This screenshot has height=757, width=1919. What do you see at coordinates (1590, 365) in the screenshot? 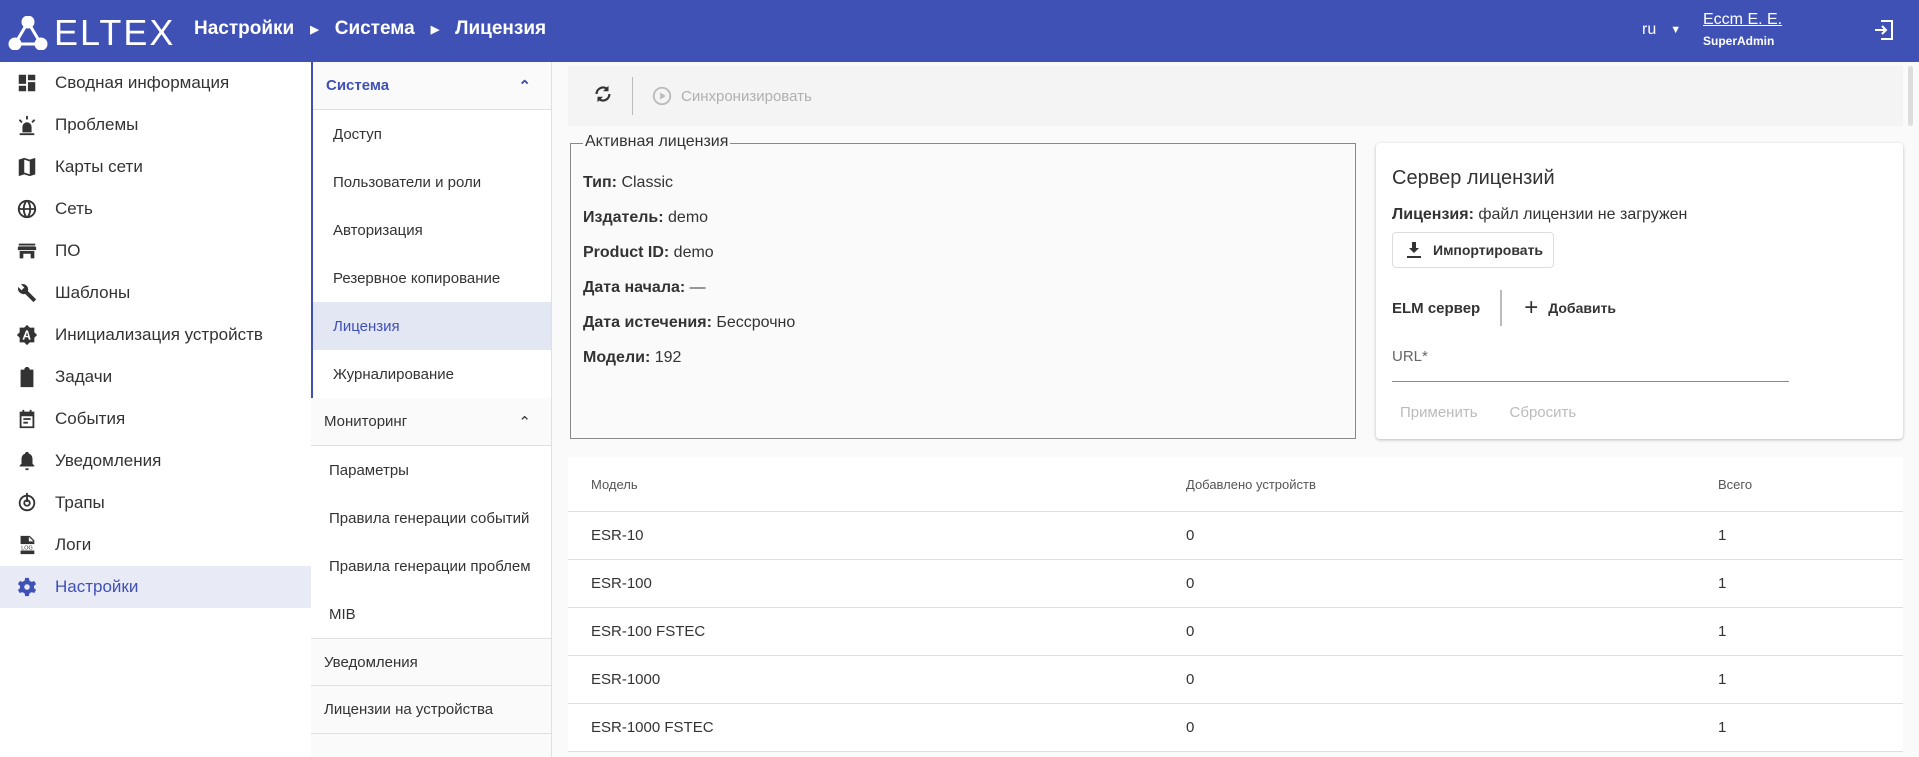
I see `url-input: URL*` at bounding box center [1590, 365].